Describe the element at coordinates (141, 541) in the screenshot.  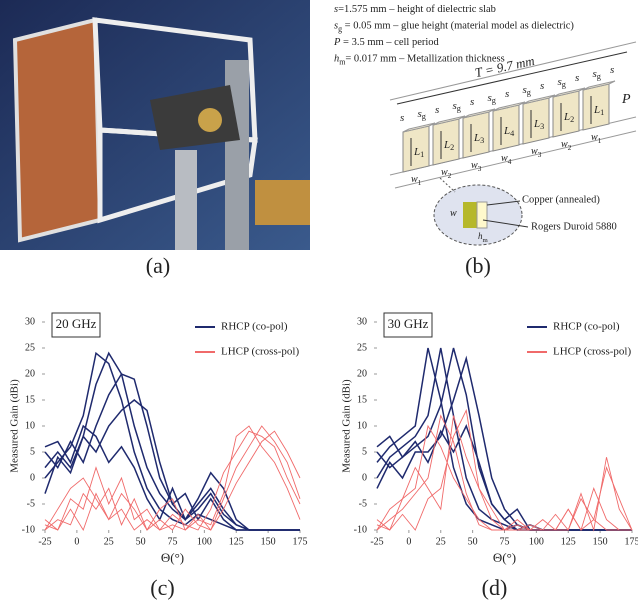
I see `x-tick-label: 50` at that location.